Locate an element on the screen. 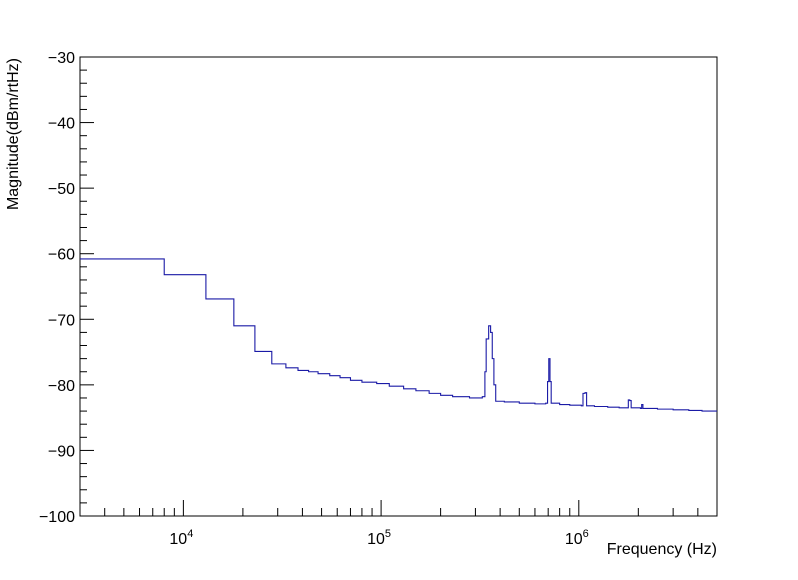 This screenshot has width=798, height=580. y-tick-label: −50 is located at coordinates (61, 189).